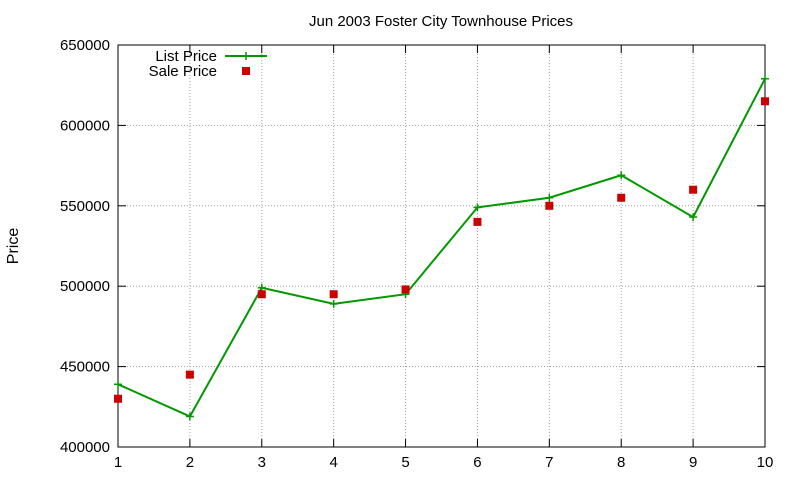  What do you see at coordinates (85, 447) in the screenshot?
I see `y-tick-label: 400000` at bounding box center [85, 447].